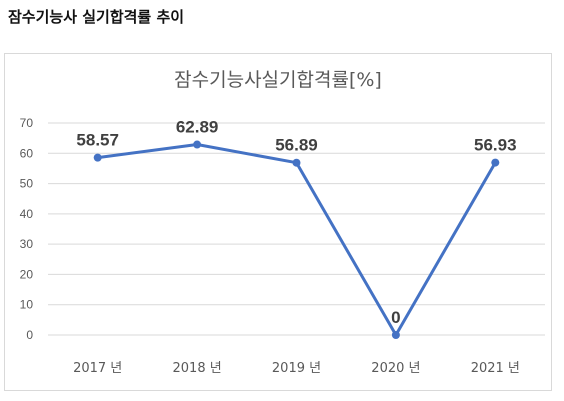 This screenshot has height=401, width=564. I want to click on y-tick-label: 10, so click(27, 305).